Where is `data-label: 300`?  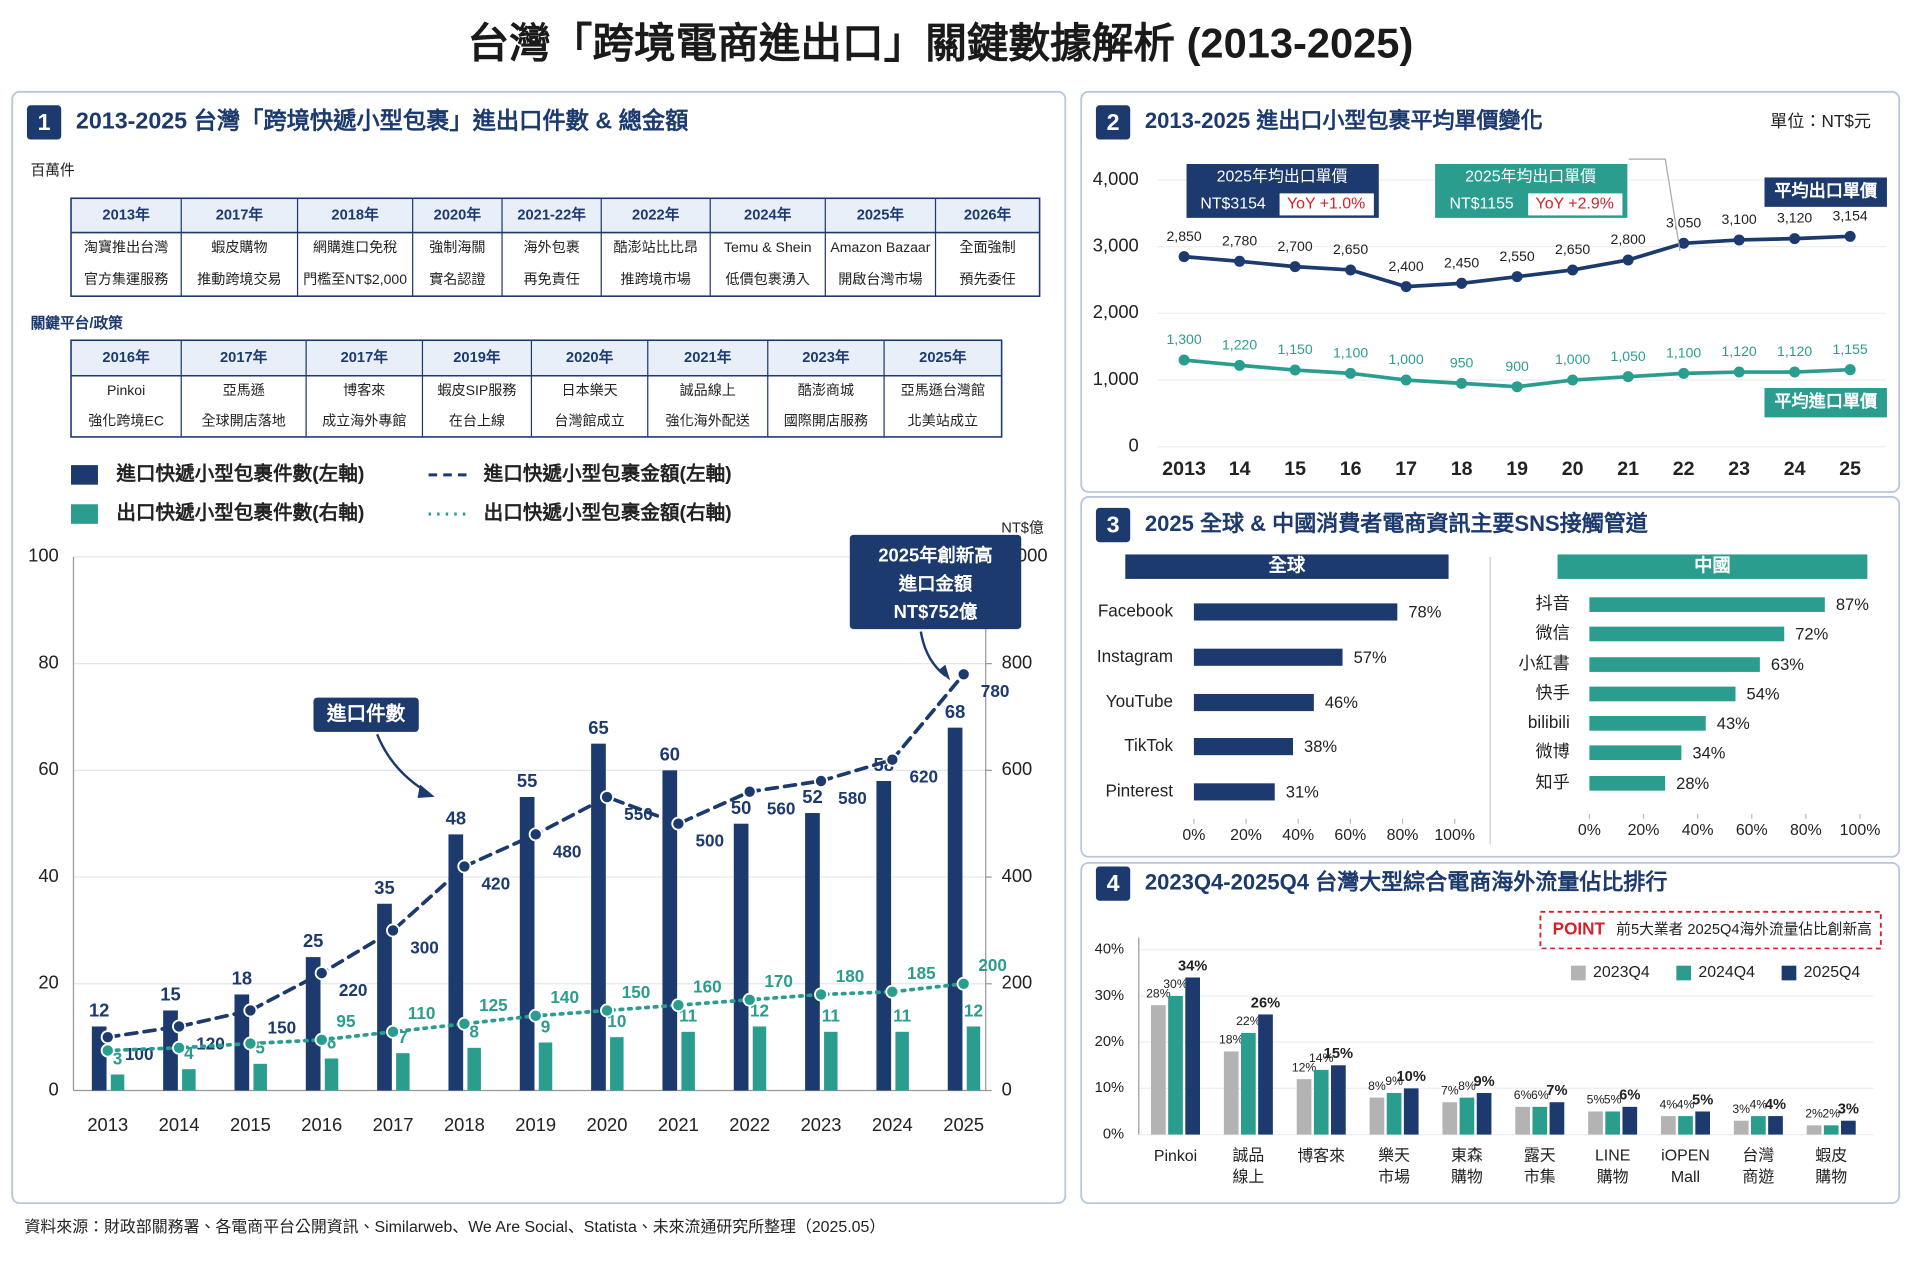 data-label: 300 is located at coordinates (424, 947).